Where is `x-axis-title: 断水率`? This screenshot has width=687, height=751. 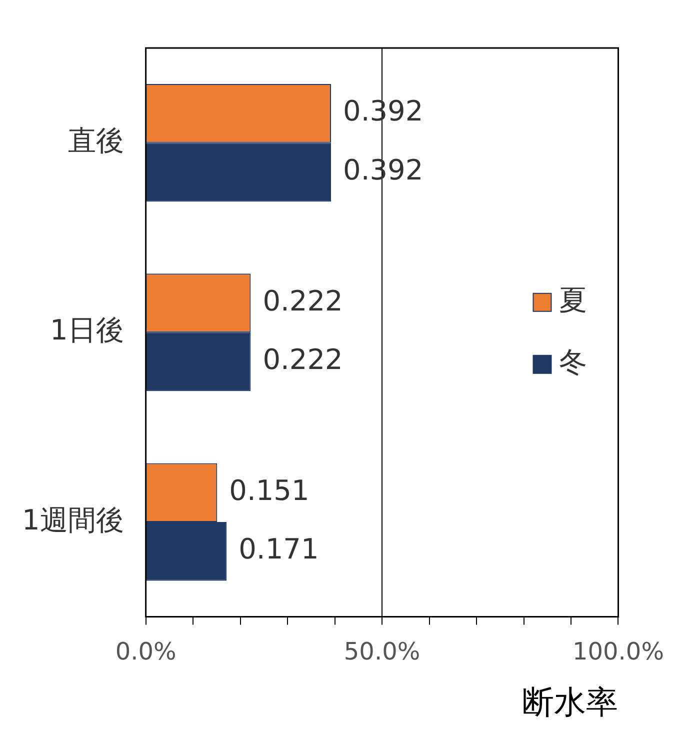
x-axis-title: 断水率 is located at coordinates (570, 702).